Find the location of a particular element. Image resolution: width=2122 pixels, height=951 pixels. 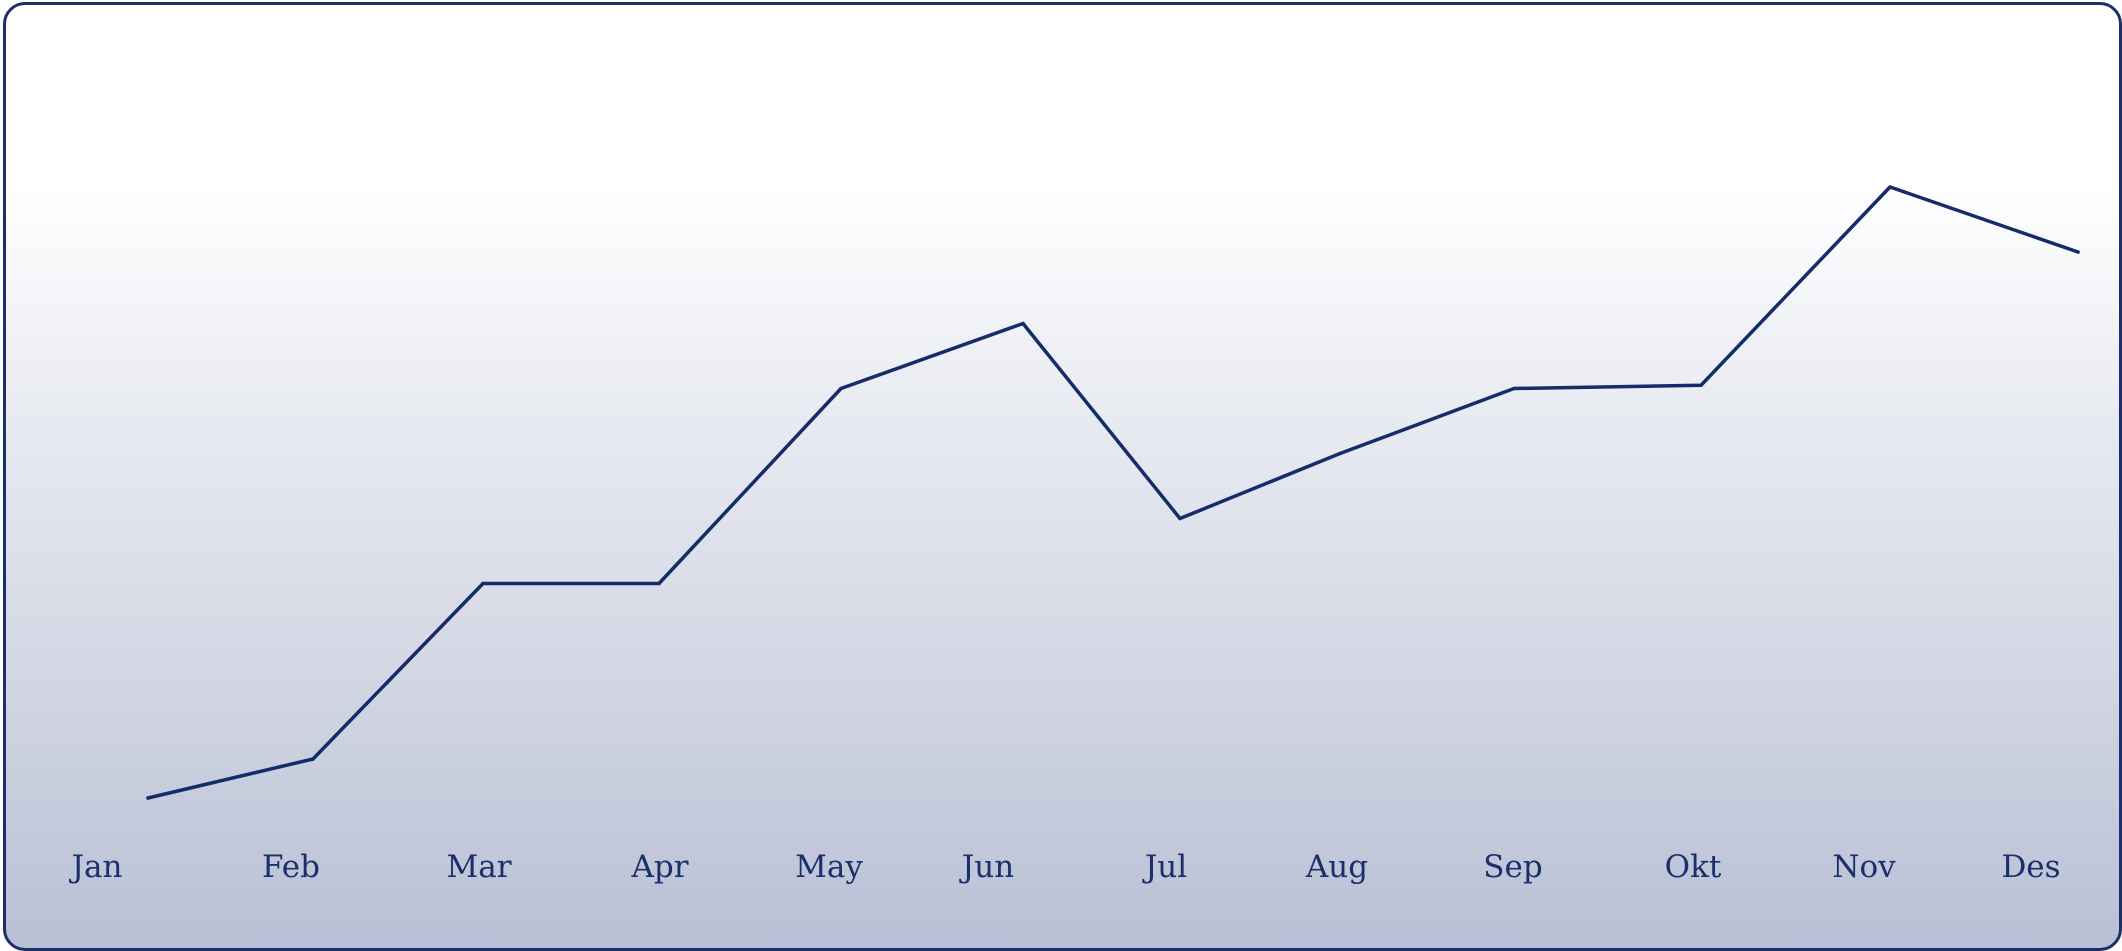

data-point-feb is located at coordinates (313, 759).